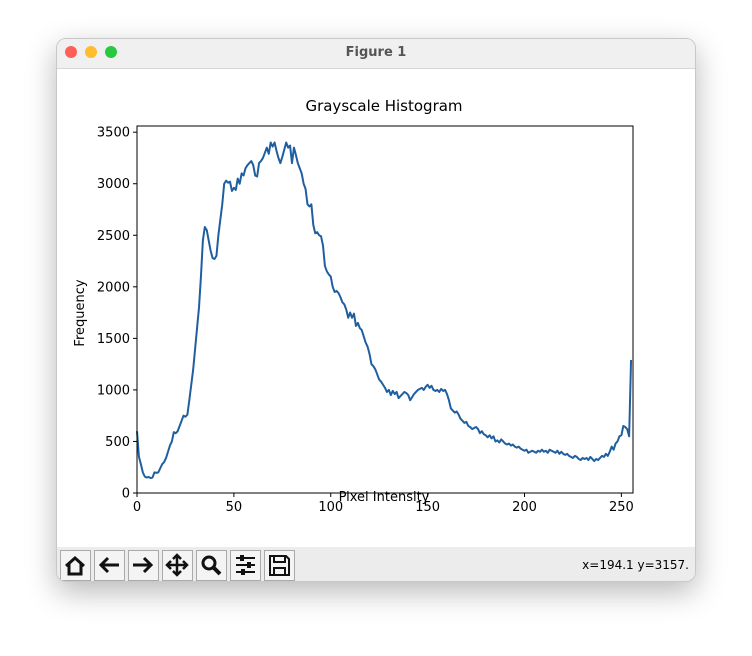 The height and width of the screenshot is (656, 752). What do you see at coordinates (80, 312) in the screenshot?
I see `y-axis-label: Frequency` at bounding box center [80, 312].